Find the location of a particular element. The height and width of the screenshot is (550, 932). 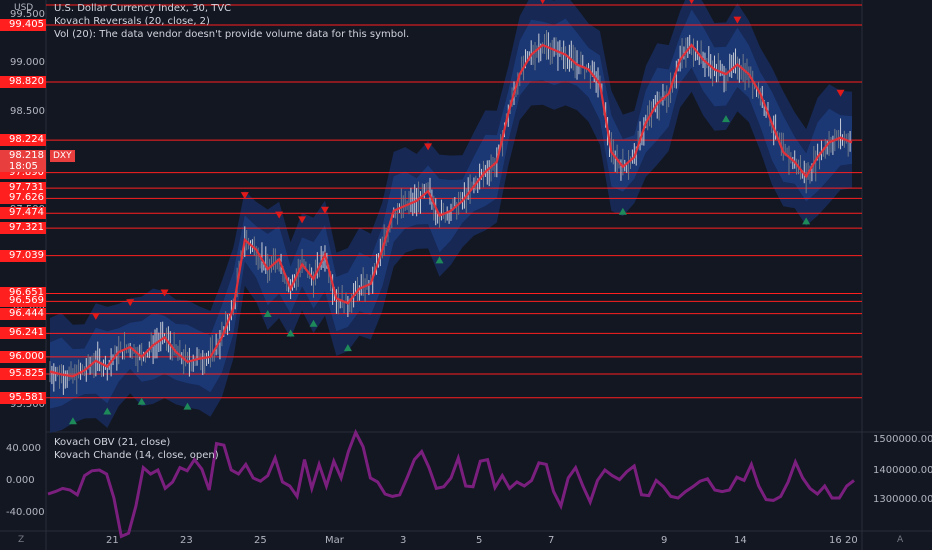

level-tag: 97.474 is located at coordinates (23, 213).